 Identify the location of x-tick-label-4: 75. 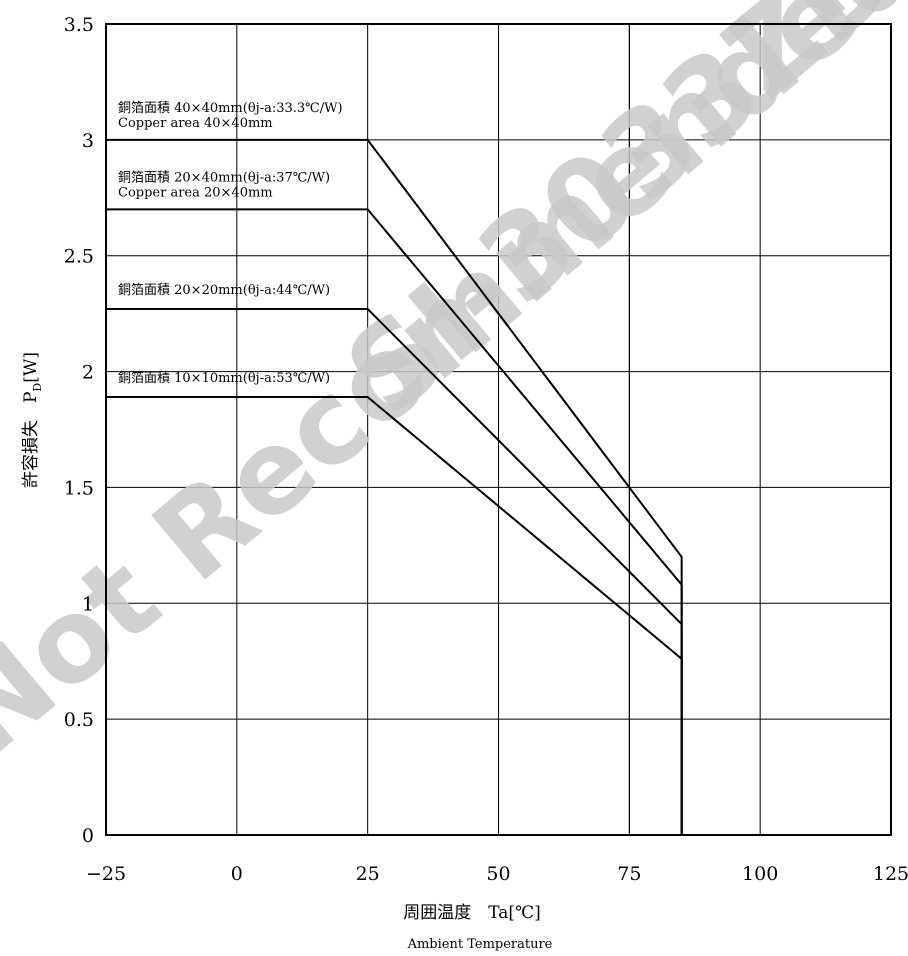
(629, 874).